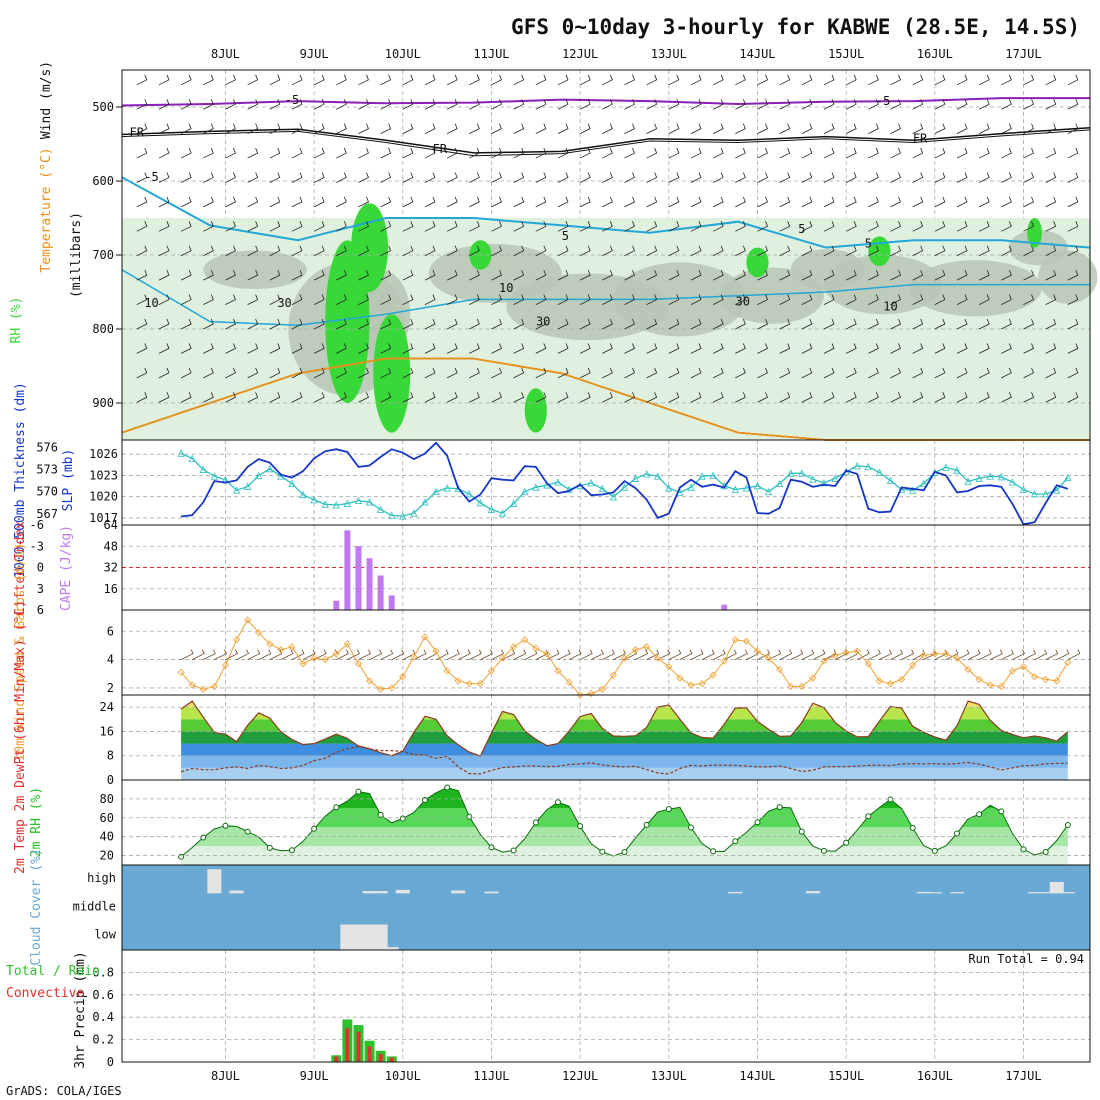  I want to click on precip-ytick-label: 0.2, so click(103, 1040).